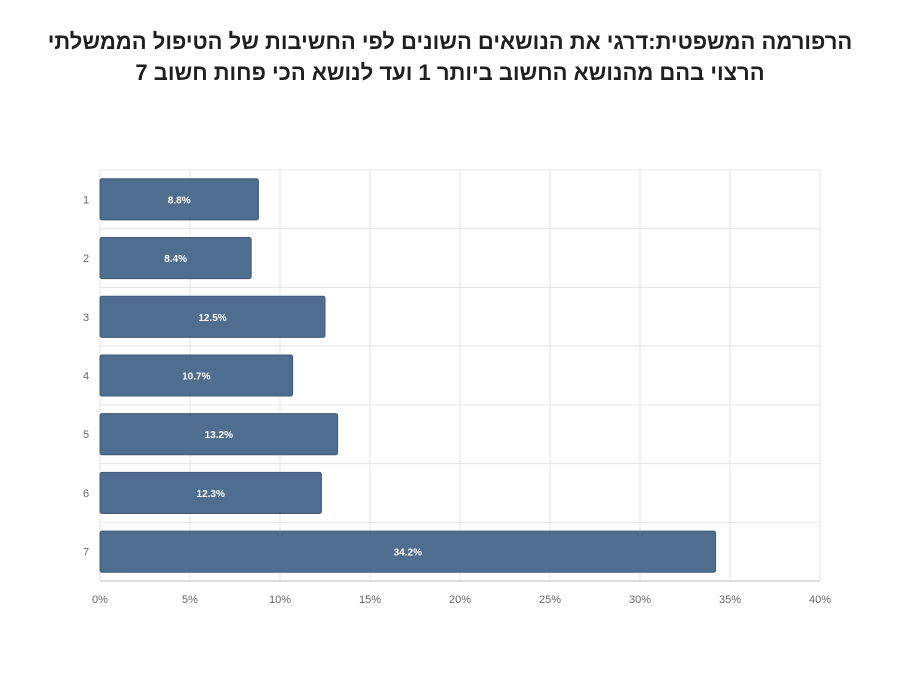  I want to click on x-tick-label-4: 20%, so click(460, 600).